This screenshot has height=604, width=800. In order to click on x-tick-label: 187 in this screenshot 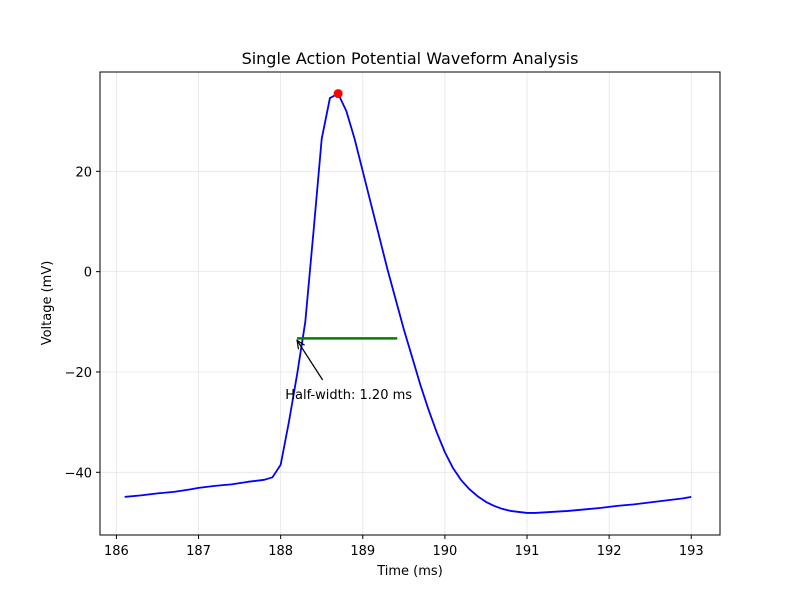, I will do `click(198, 551)`.